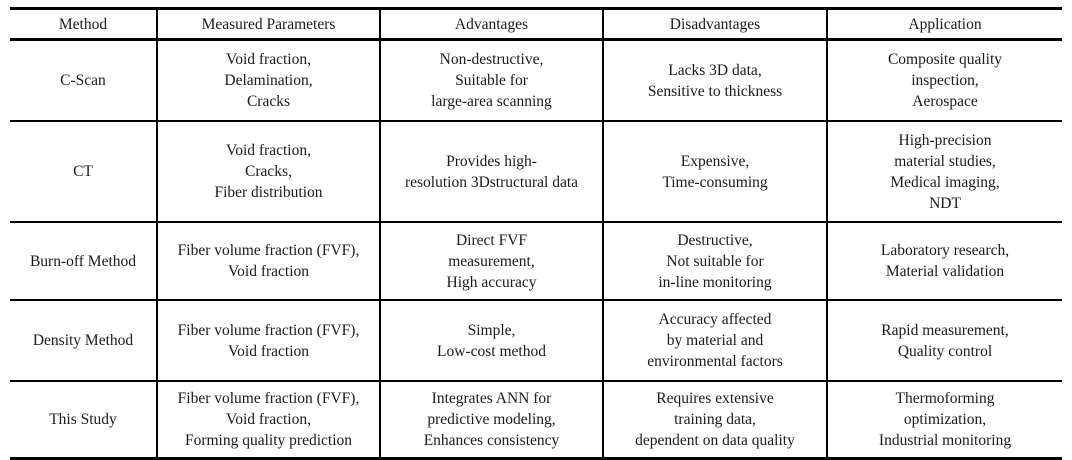 The height and width of the screenshot is (460, 1072). I want to click on cell-advantages: Direct FVF measurement, High accuracy, so click(491, 261).